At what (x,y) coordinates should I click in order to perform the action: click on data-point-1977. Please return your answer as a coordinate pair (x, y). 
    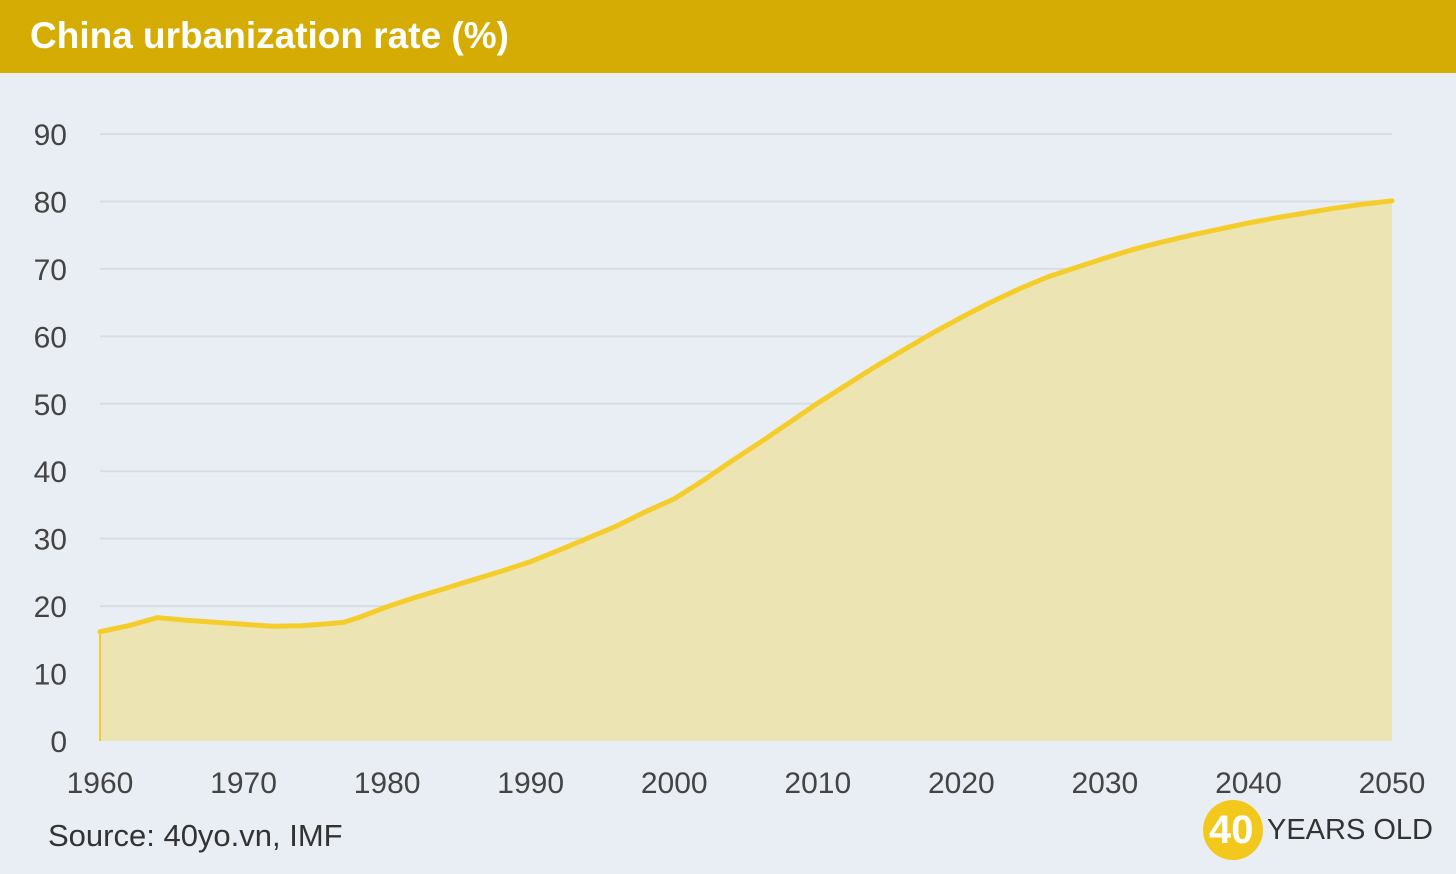
    Looking at the image, I should click on (344, 622).